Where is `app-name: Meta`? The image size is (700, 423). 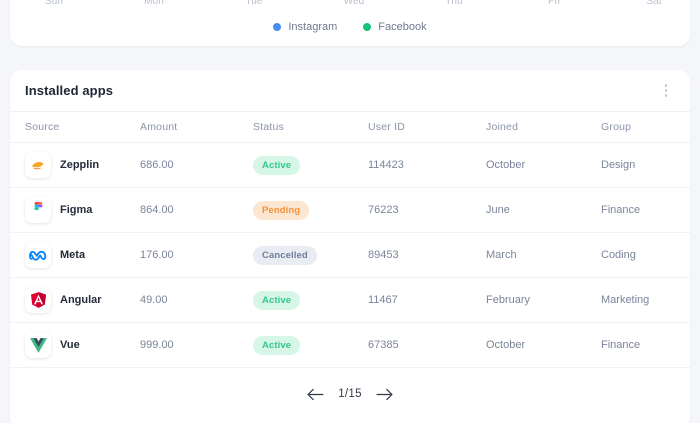 app-name: Meta is located at coordinates (73, 255).